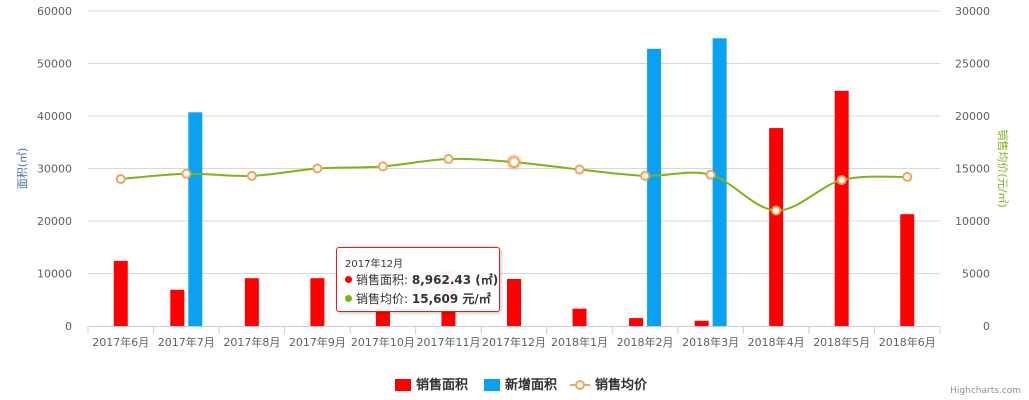  Describe the element at coordinates (68, 326) in the screenshot. I see `y-left-tick-label: 0` at that location.